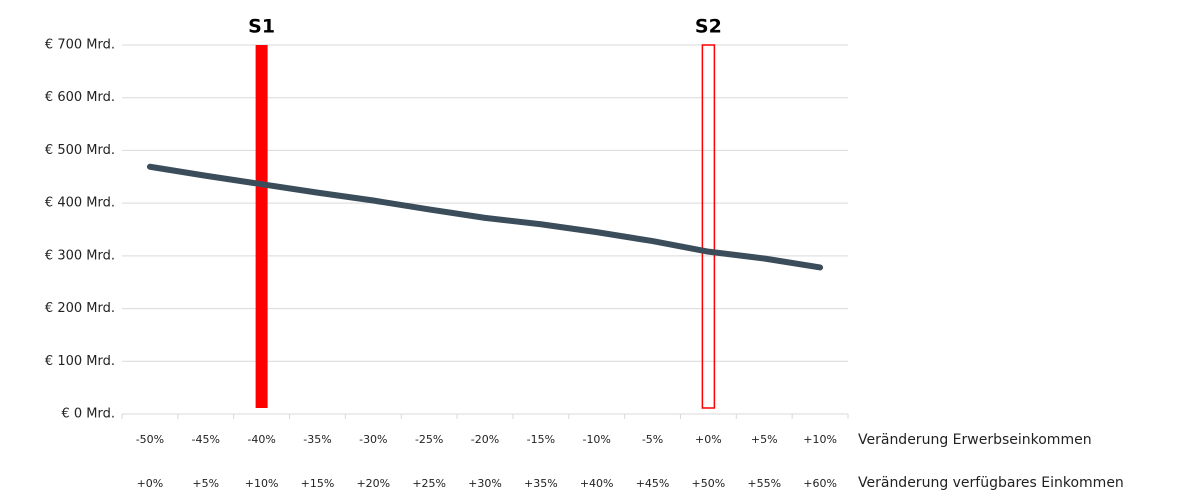 The width and height of the screenshot is (1202, 496). Describe the element at coordinates (80, 308) in the screenshot. I see `y-tick-label: € 200 Mrd.` at that location.